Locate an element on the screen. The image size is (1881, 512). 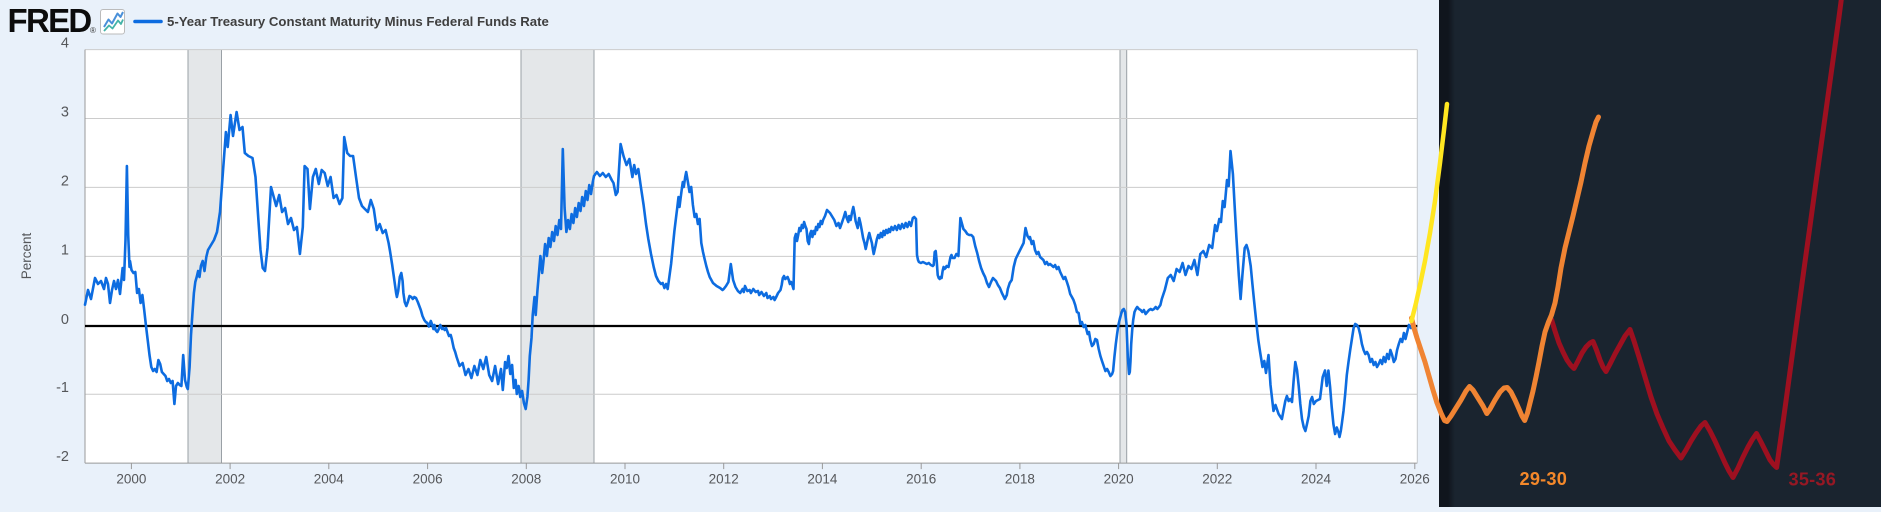
svg-text: 2016 is located at coordinates (921, 479).